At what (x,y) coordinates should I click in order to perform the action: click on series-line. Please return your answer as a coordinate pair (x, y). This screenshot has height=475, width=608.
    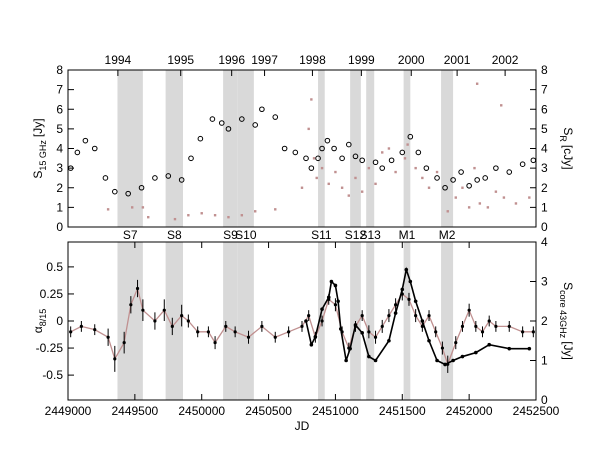
    Looking at the image, I should click on (302, 326).